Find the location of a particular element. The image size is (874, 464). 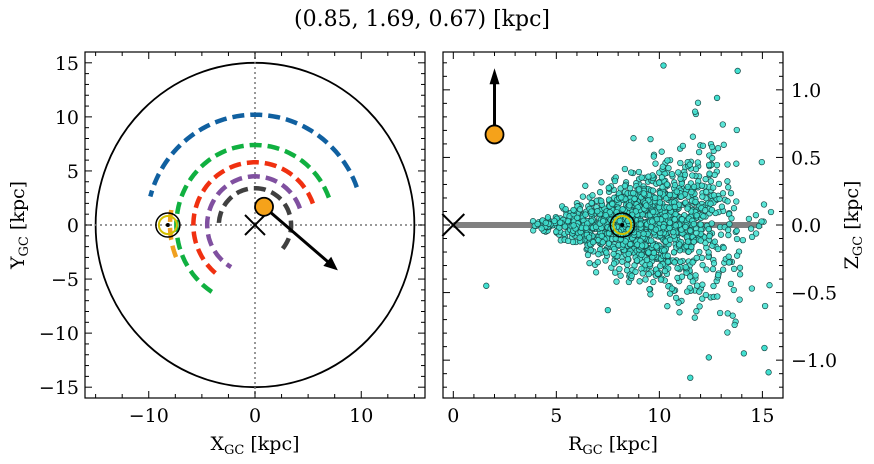

left-y-tick-label: 0 is located at coordinates (73, 226).